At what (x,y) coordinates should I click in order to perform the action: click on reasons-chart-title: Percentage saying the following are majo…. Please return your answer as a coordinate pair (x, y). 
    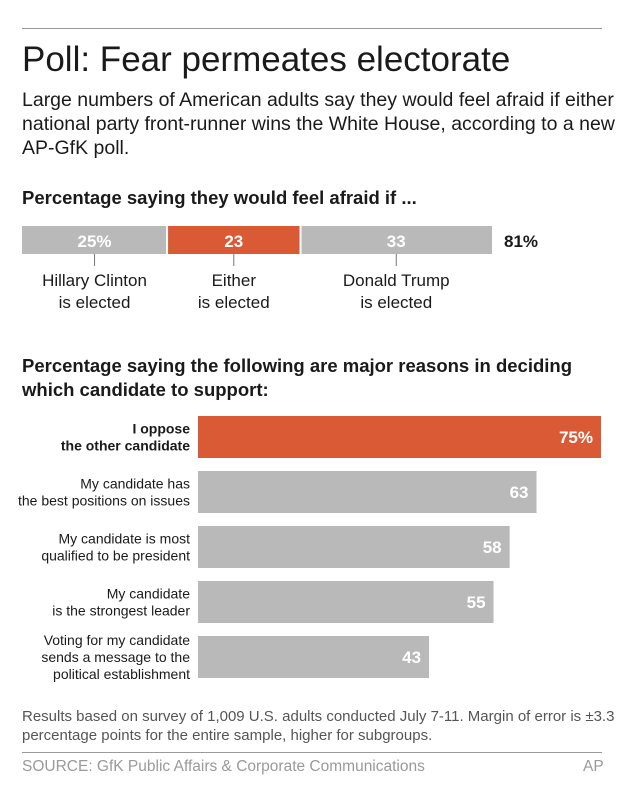
    Looking at the image, I should click on (297, 377).